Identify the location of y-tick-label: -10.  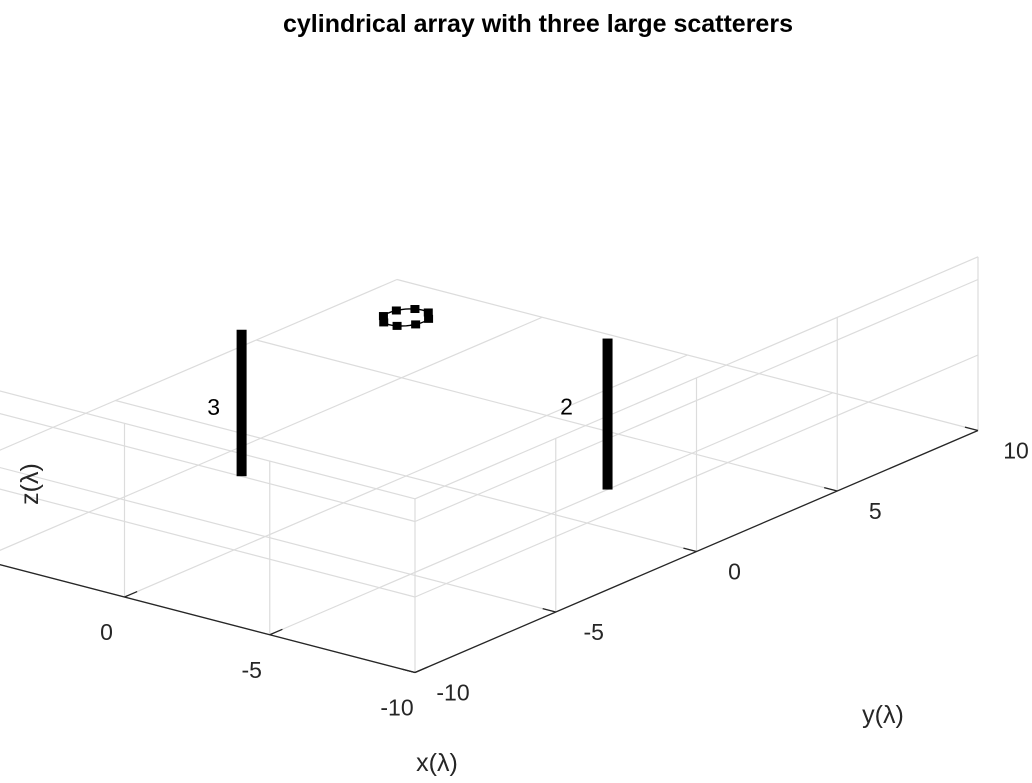
(452, 693).